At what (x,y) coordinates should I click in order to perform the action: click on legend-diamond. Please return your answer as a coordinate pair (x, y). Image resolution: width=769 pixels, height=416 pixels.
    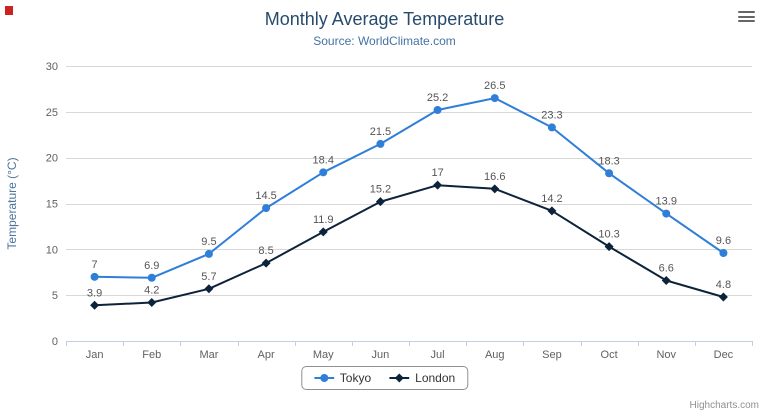
    Looking at the image, I should click on (399, 378).